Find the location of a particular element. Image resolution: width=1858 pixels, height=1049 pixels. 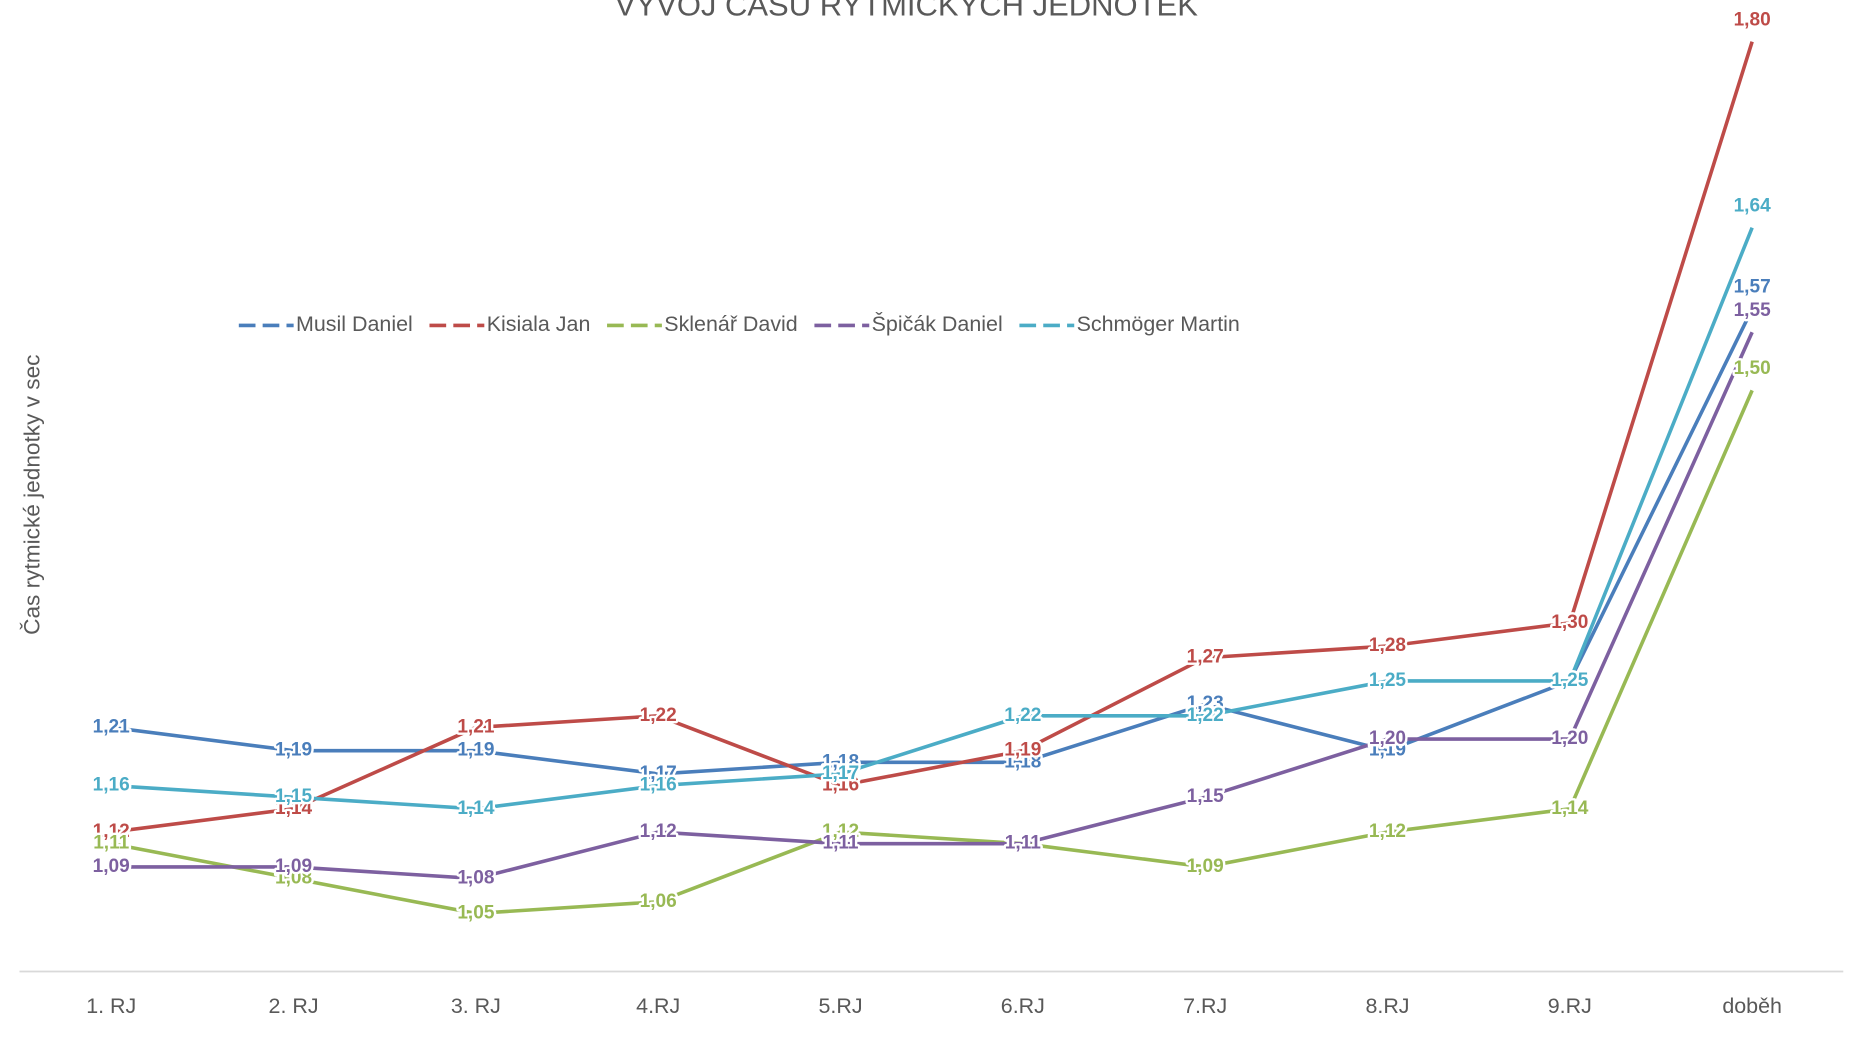

x-tick-label: 1. RJ is located at coordinates (111, 1006).